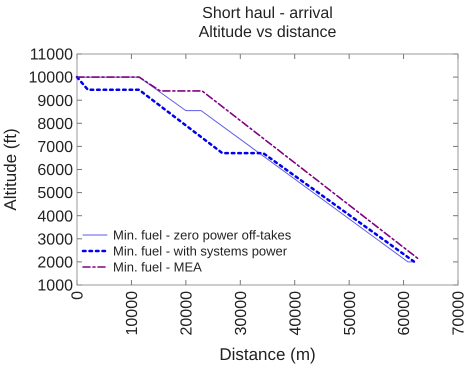 The image size is (469, 368). Describe the element at coordinates (405, 313) in the screenshot. I see `x-tick-label: 60000` at that location.